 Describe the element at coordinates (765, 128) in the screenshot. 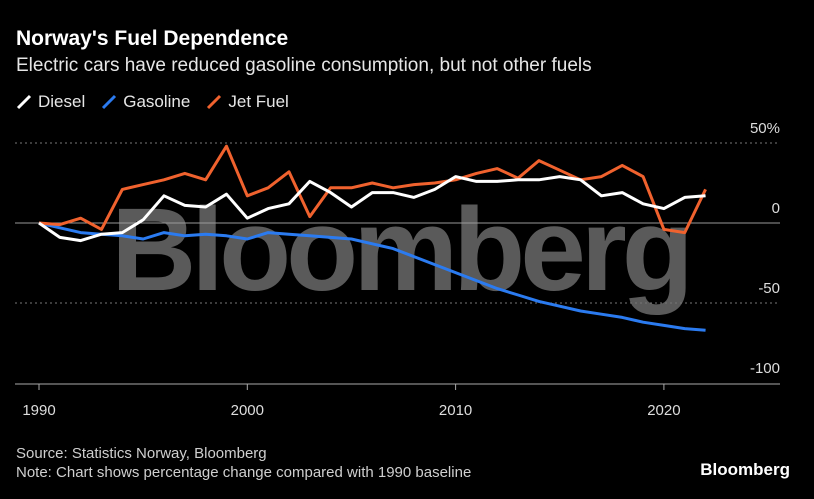

I see `y-tick-label: 50%` at that location.